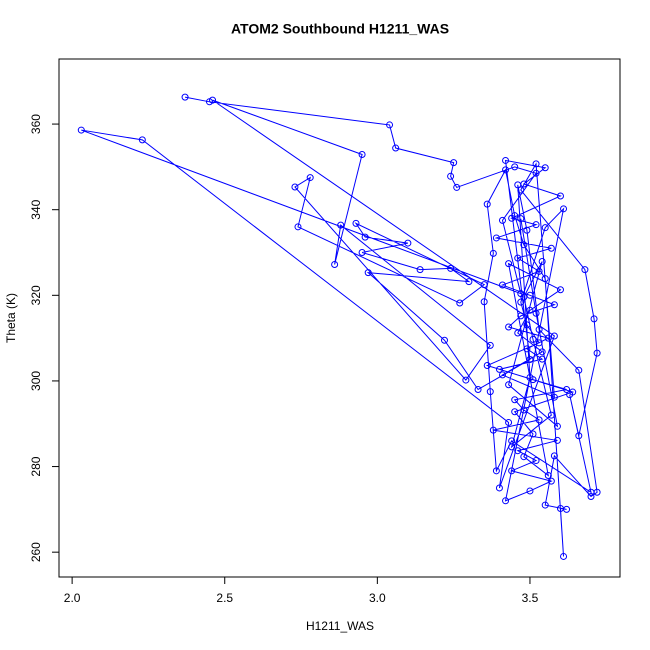  I want to click on y-axis-label: Theta (K), so click(11, 318).